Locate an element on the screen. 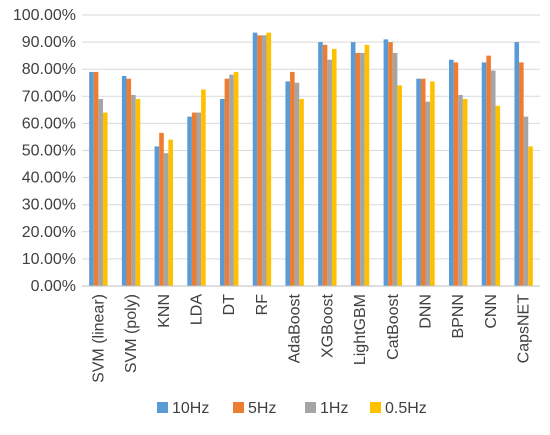 The width and height of the screenshot is (550, 435). x-tick-label: XGBoost is located at coordinates (327, 325).